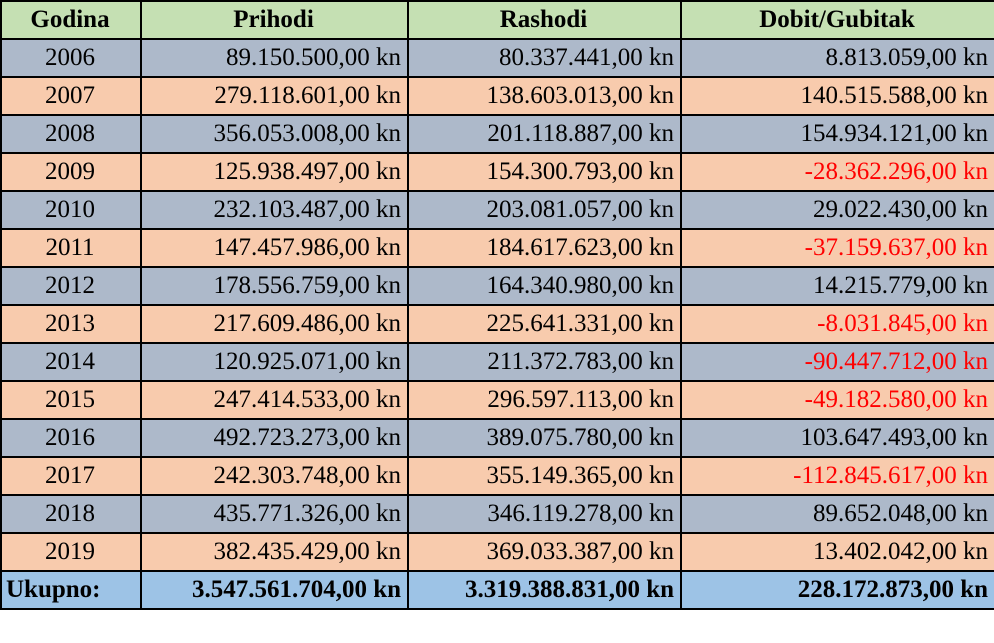  I want to click on row-label-cell: 2015, so click(71, 400).